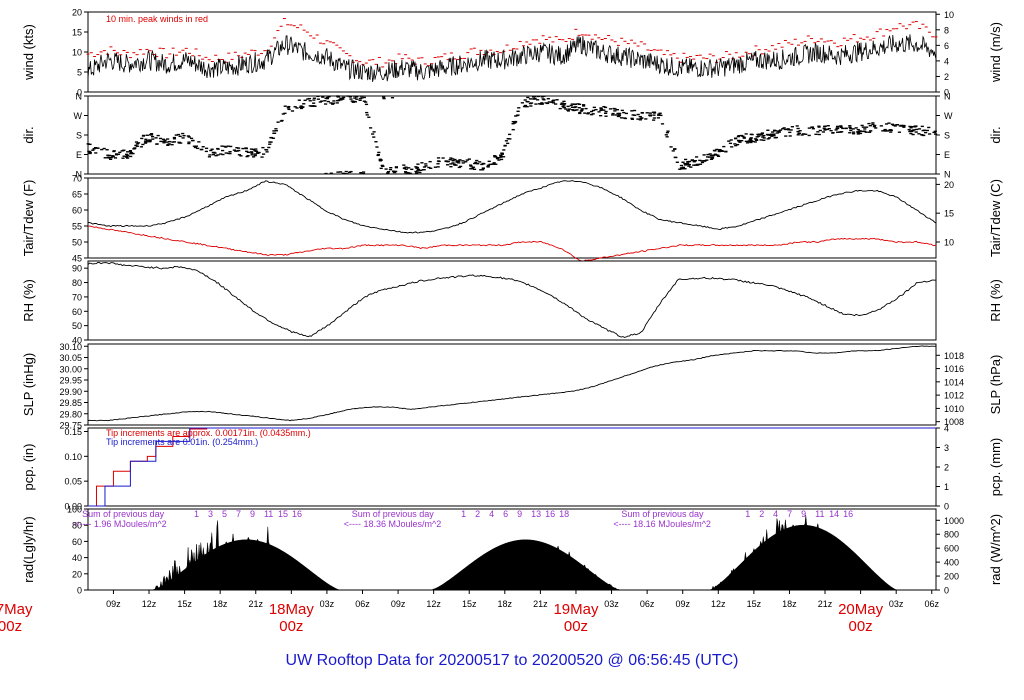 This screenshot has height=700, width=1024. What do you see at coordinates (79, 136) in the screenshot?
I see `y-tick-label: S` at bounding box center [79, 136].